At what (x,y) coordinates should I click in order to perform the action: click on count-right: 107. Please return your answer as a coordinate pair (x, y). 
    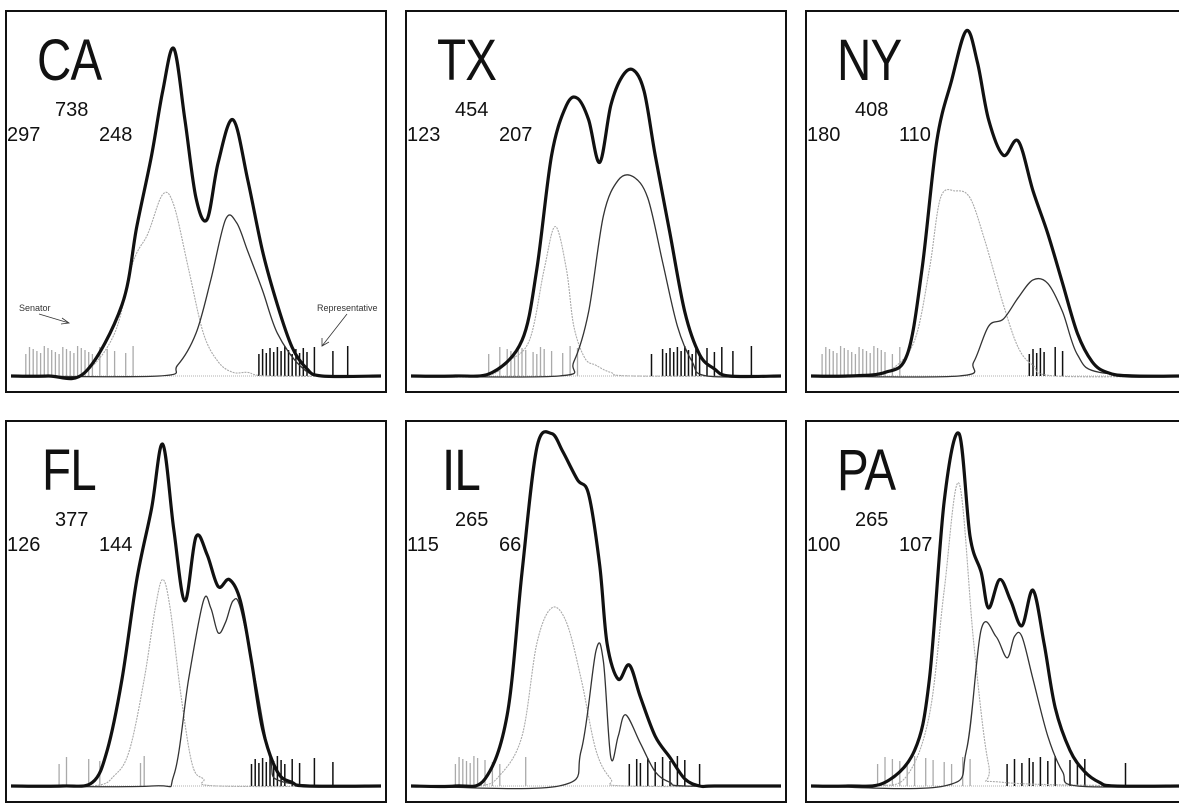
    Looking at the image, I should click on (916, 545).